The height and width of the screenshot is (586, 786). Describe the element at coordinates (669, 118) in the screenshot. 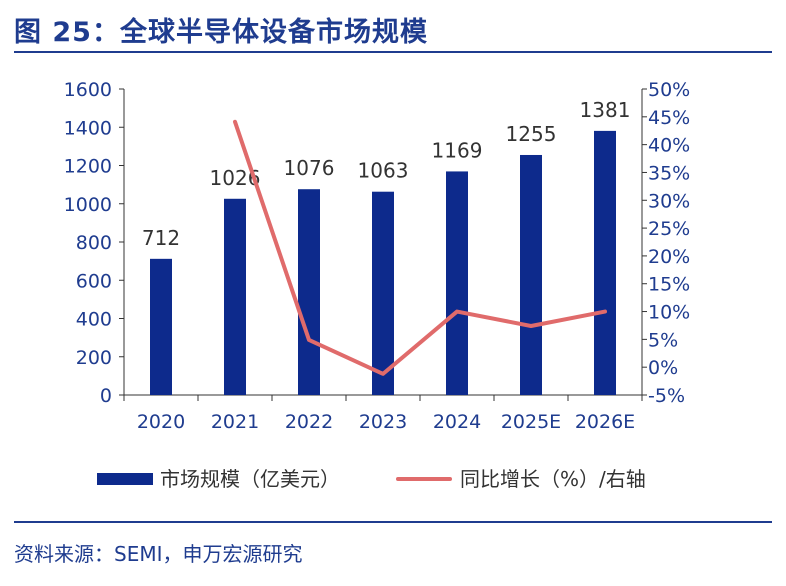

I see `right-tick-label: 45%` at that location.